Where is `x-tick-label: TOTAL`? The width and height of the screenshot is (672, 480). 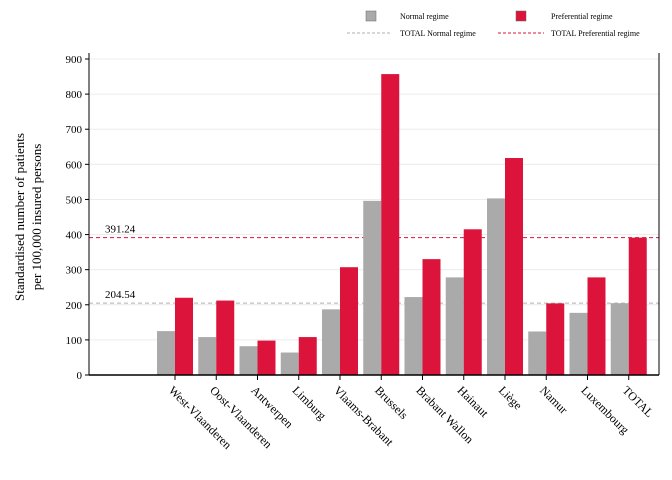
x-tick-label: TOTAL is located at coordinates (638, 401).